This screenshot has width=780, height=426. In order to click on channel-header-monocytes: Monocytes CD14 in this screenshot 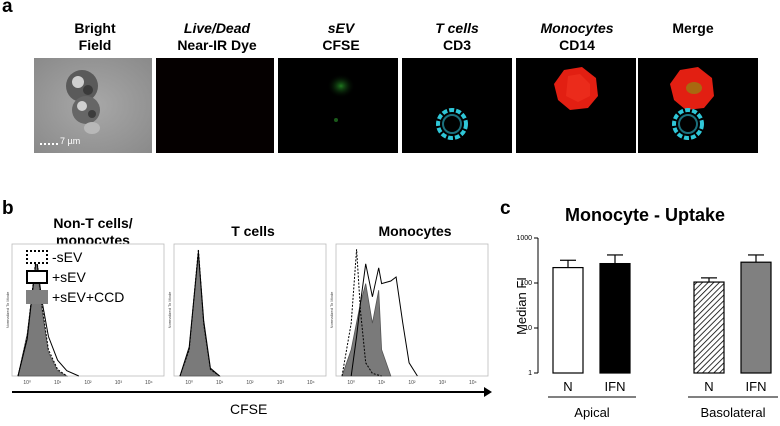, I will do `click(577, 36)`.